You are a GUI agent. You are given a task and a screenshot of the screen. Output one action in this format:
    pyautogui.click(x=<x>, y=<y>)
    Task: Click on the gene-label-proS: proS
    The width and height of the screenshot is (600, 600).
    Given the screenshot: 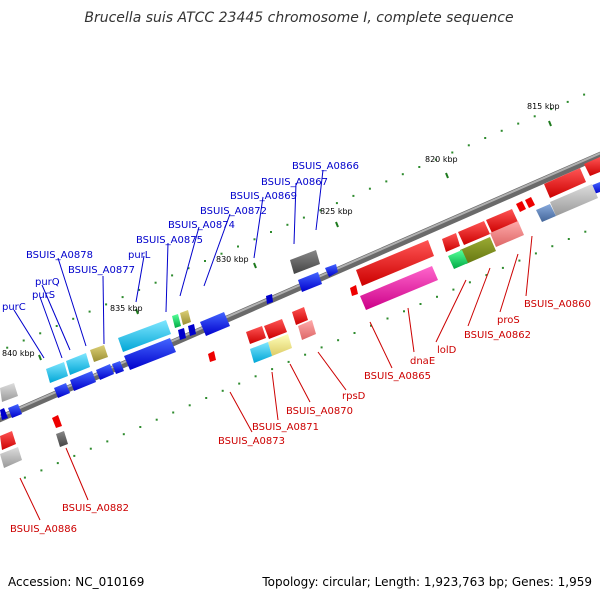 What is the action you would take?
    pyautogui.click(x=508, y=320)
    